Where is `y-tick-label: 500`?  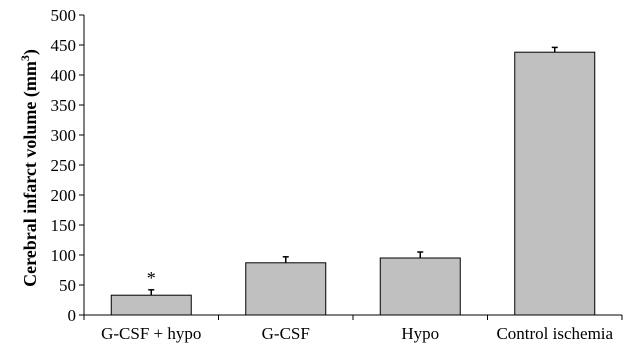 y-tick-label: 500 is located at coordinates (64, 15).